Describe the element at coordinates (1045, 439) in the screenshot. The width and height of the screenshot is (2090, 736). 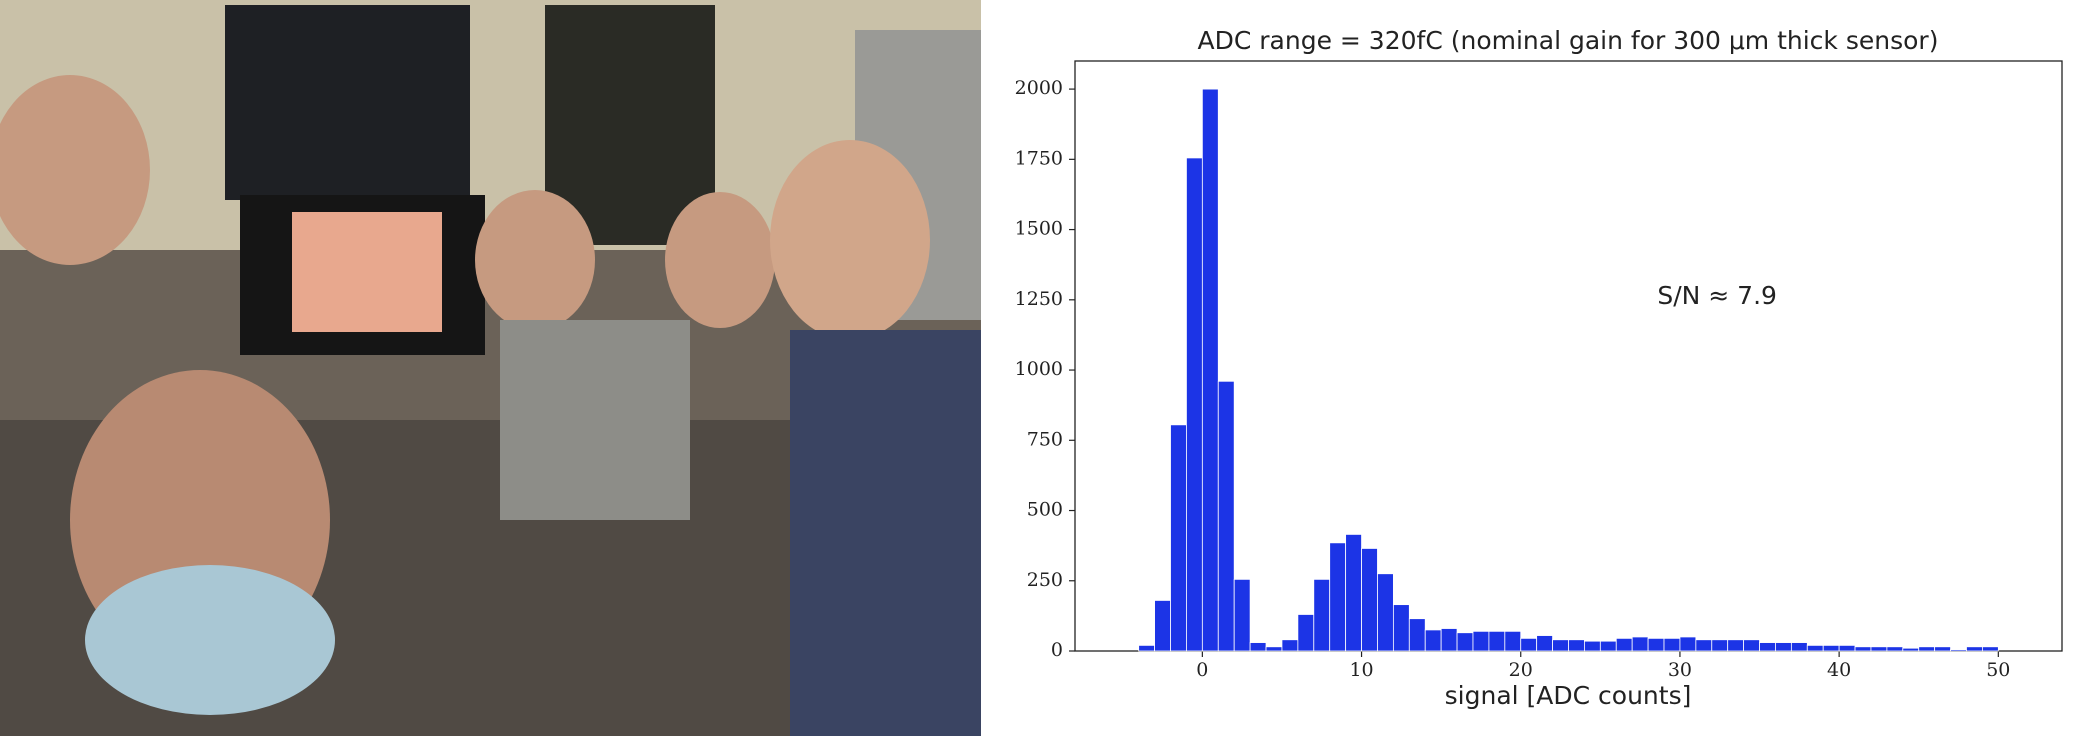
I see `y-tick-label: 750` at that location.